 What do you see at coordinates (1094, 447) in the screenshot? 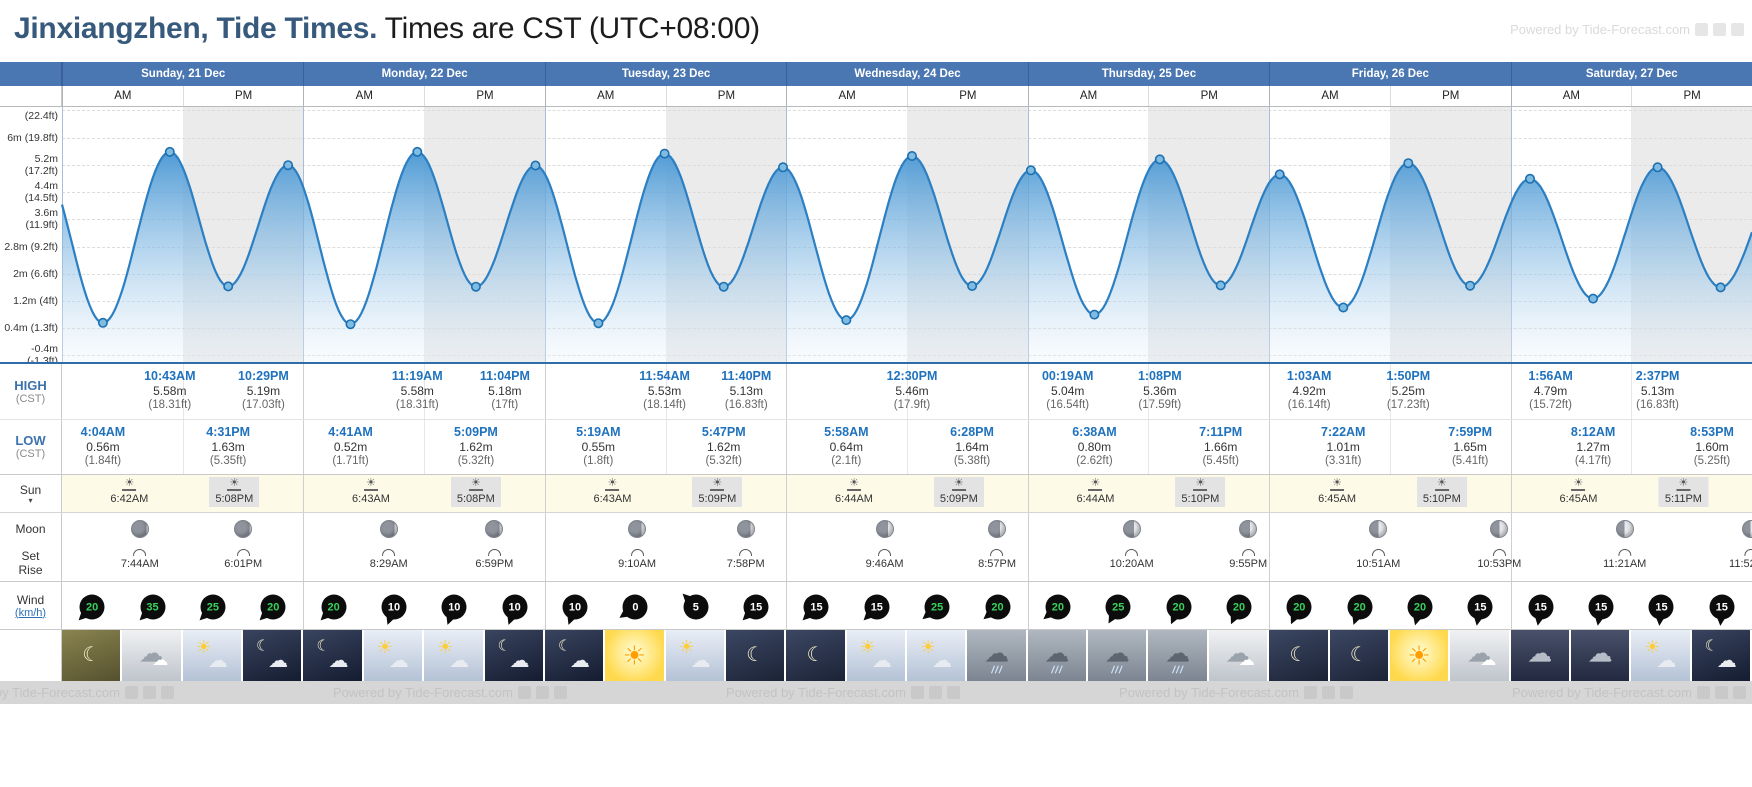
I see `low-tide-entry: 6:38AM 0.80m (2.62ft)` at bounding box center [1094, 447].